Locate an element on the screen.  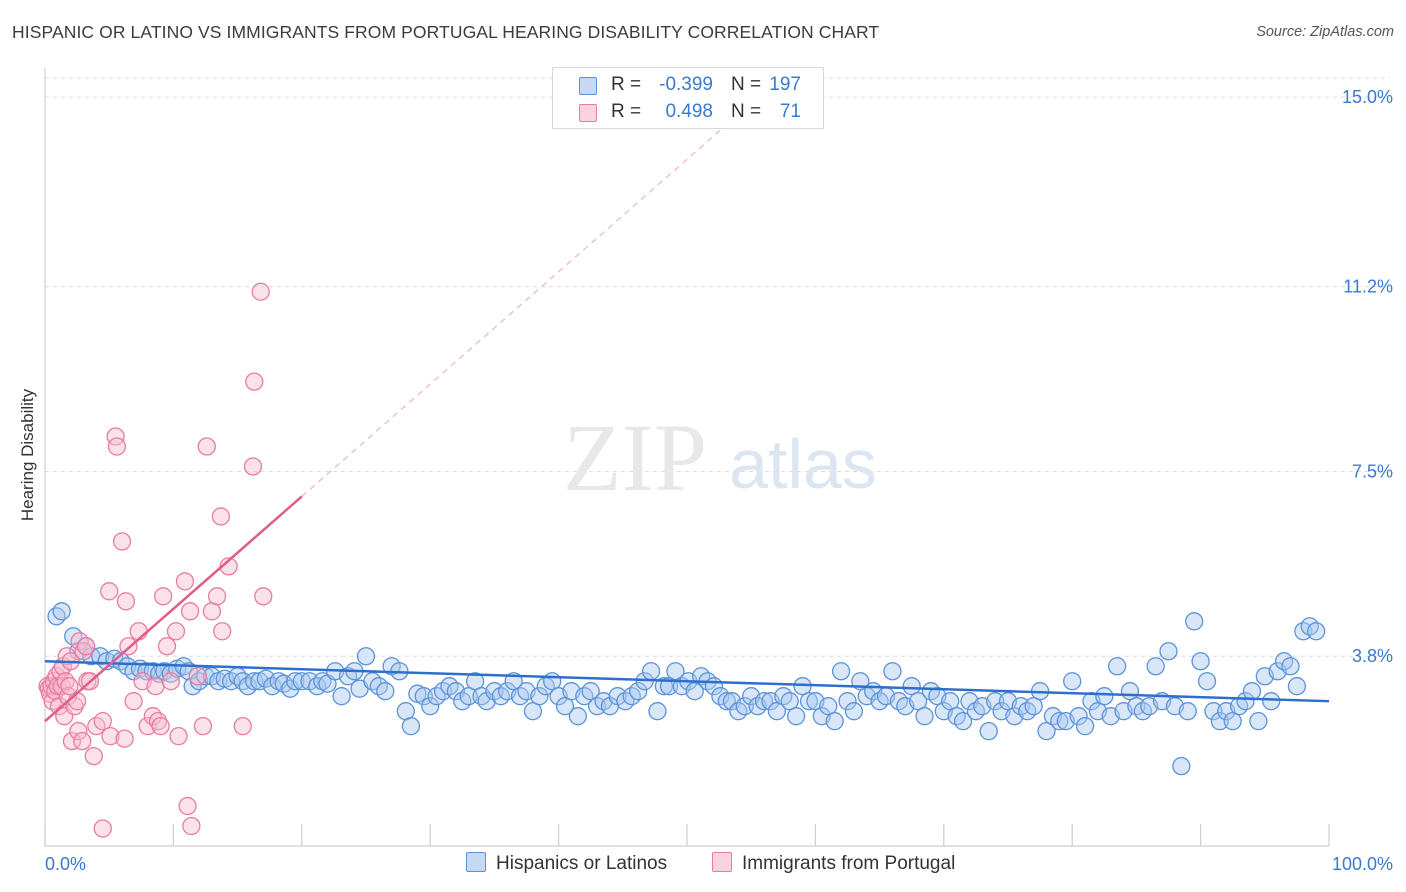
legend-n-value: 197 is located at coordinates (785, 84).